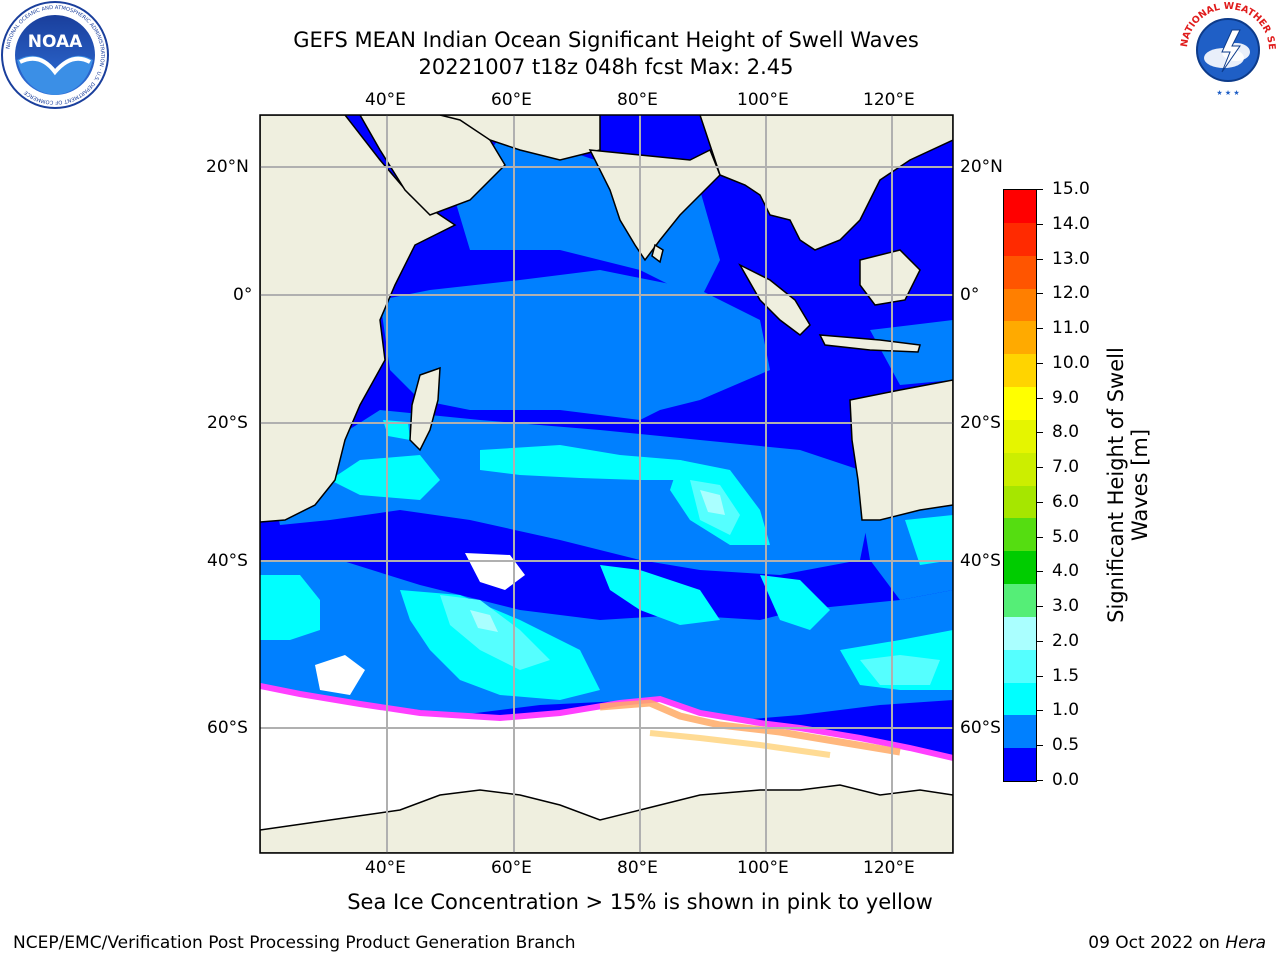 This screenshot has height=960, width=1280. I want to click on lat-label-right-20s: 20°S, so click(980, 423).